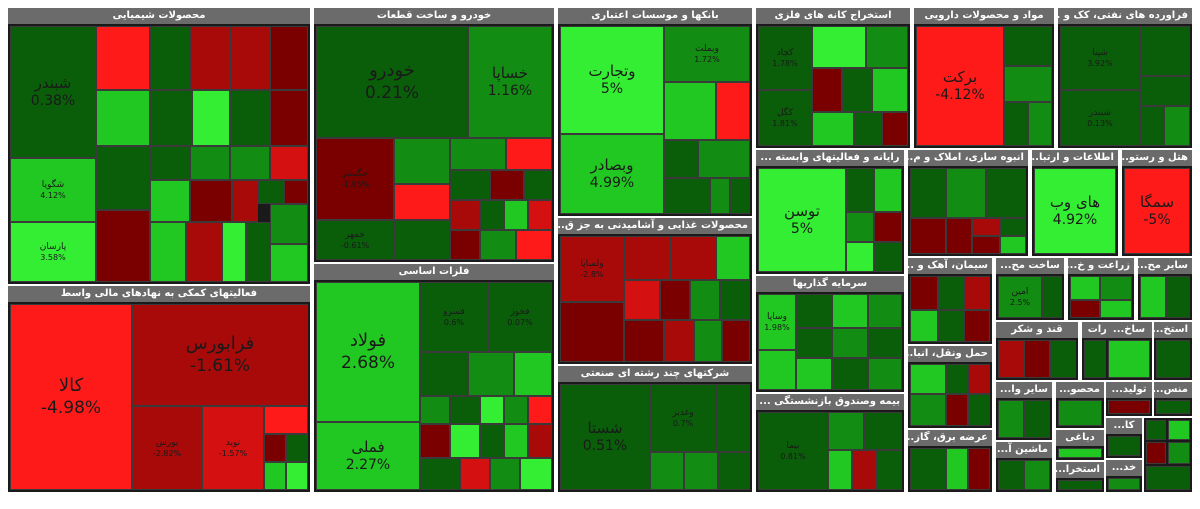 This screenshot has width=1200, height=509. Describe the element at coordinates (520, 317) in the screenshot. I see `ticker-tile: فخوز 0.07%` at that location.